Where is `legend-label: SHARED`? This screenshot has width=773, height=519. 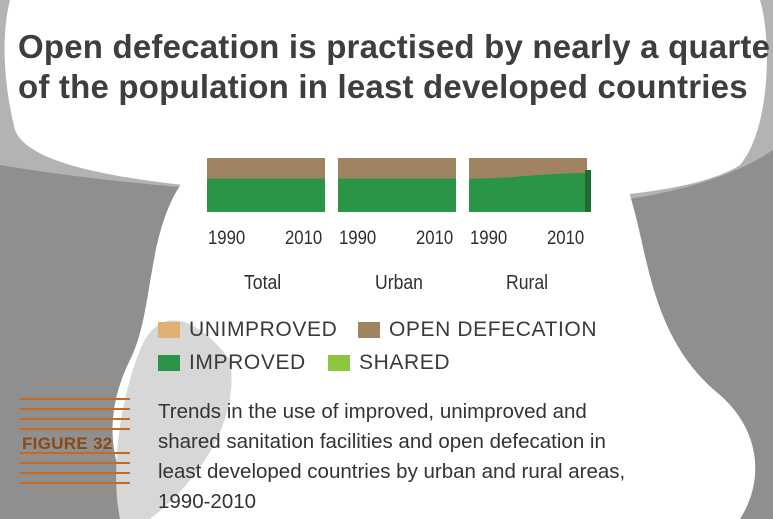 legend-label: SHARED is located at coordinates (405, 362).